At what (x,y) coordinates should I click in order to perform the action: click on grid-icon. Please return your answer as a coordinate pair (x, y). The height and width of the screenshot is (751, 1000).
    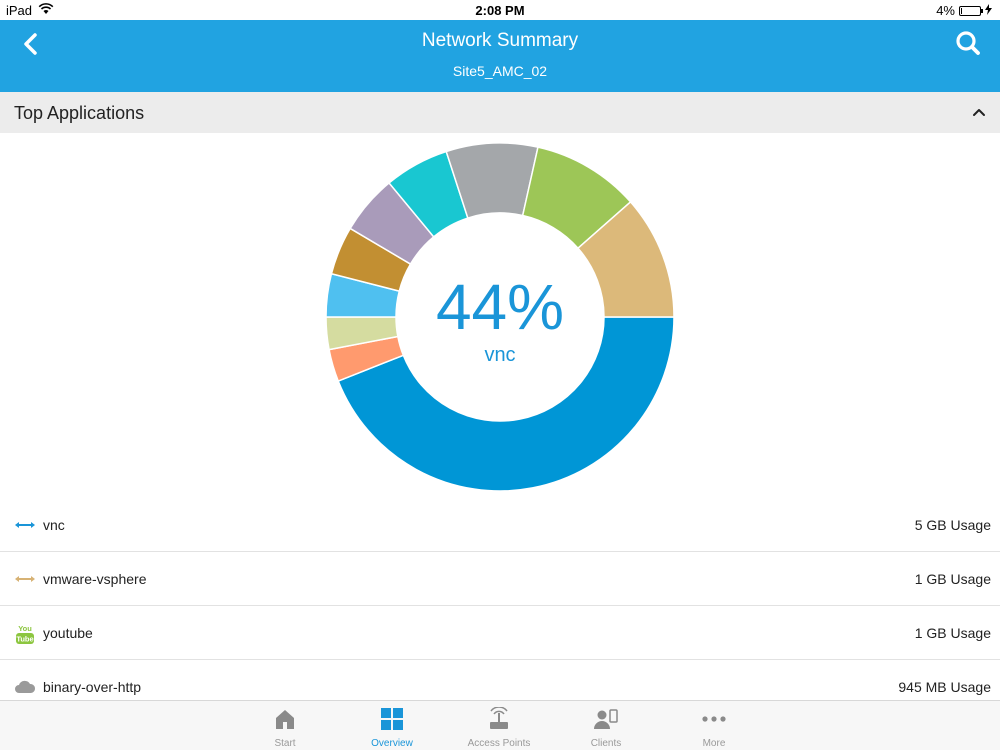
    Looking at the image, I should click on (392, 719).